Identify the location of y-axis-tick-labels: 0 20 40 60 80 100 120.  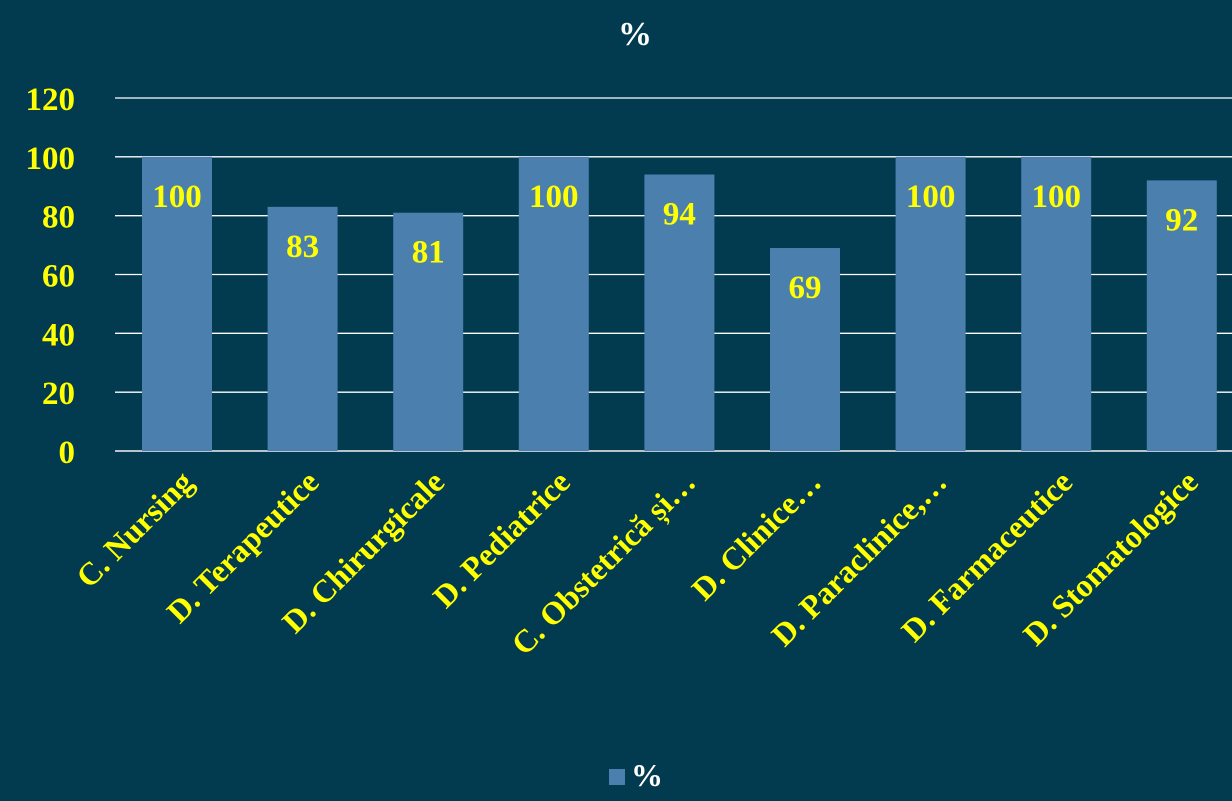
(51, 276).